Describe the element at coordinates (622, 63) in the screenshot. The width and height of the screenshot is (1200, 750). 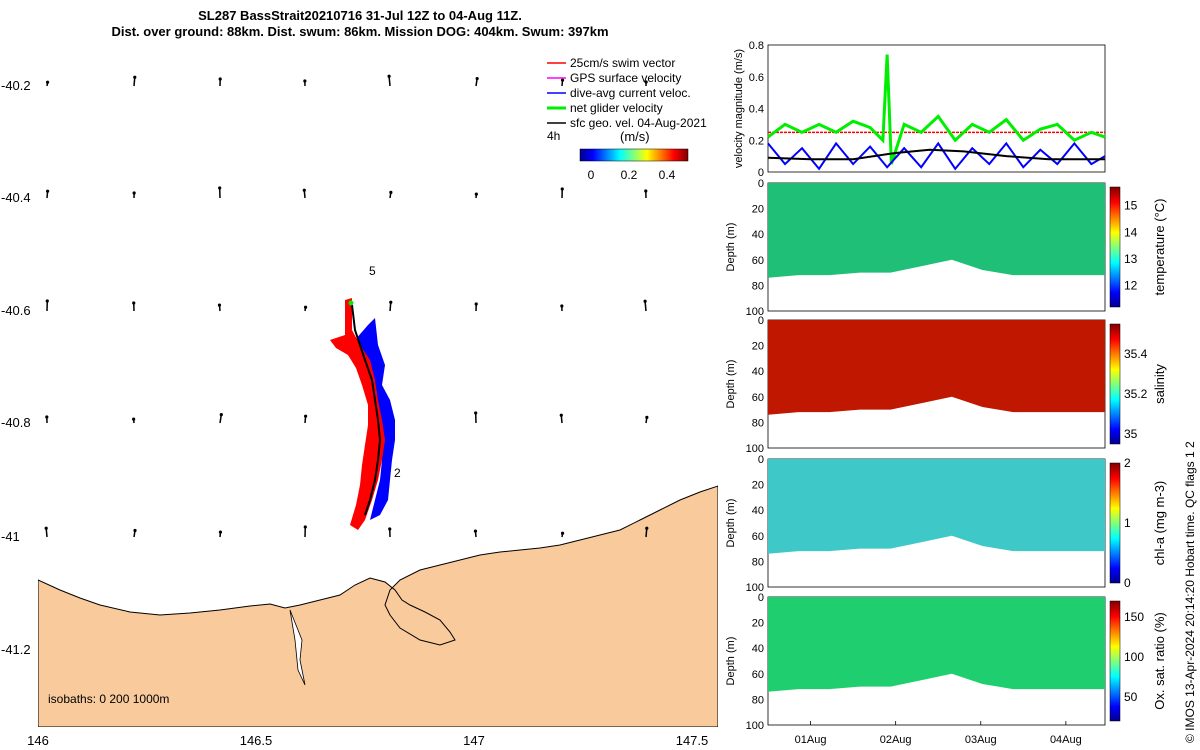
I see `legend-label: 25cm/s swim vector` at that location.